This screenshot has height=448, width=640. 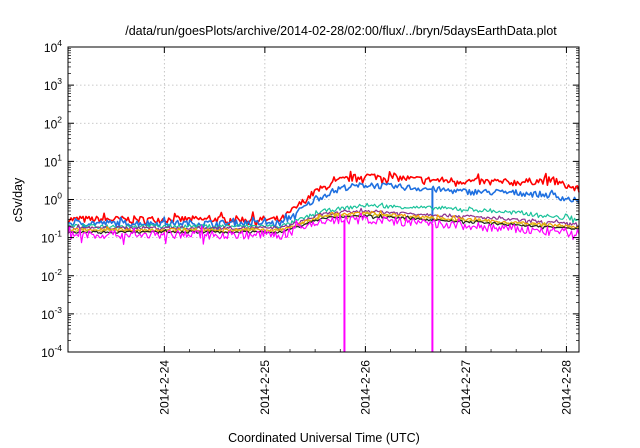 I want to click on x-tick-label: 2014-2-25, so click(x=265, y=387).